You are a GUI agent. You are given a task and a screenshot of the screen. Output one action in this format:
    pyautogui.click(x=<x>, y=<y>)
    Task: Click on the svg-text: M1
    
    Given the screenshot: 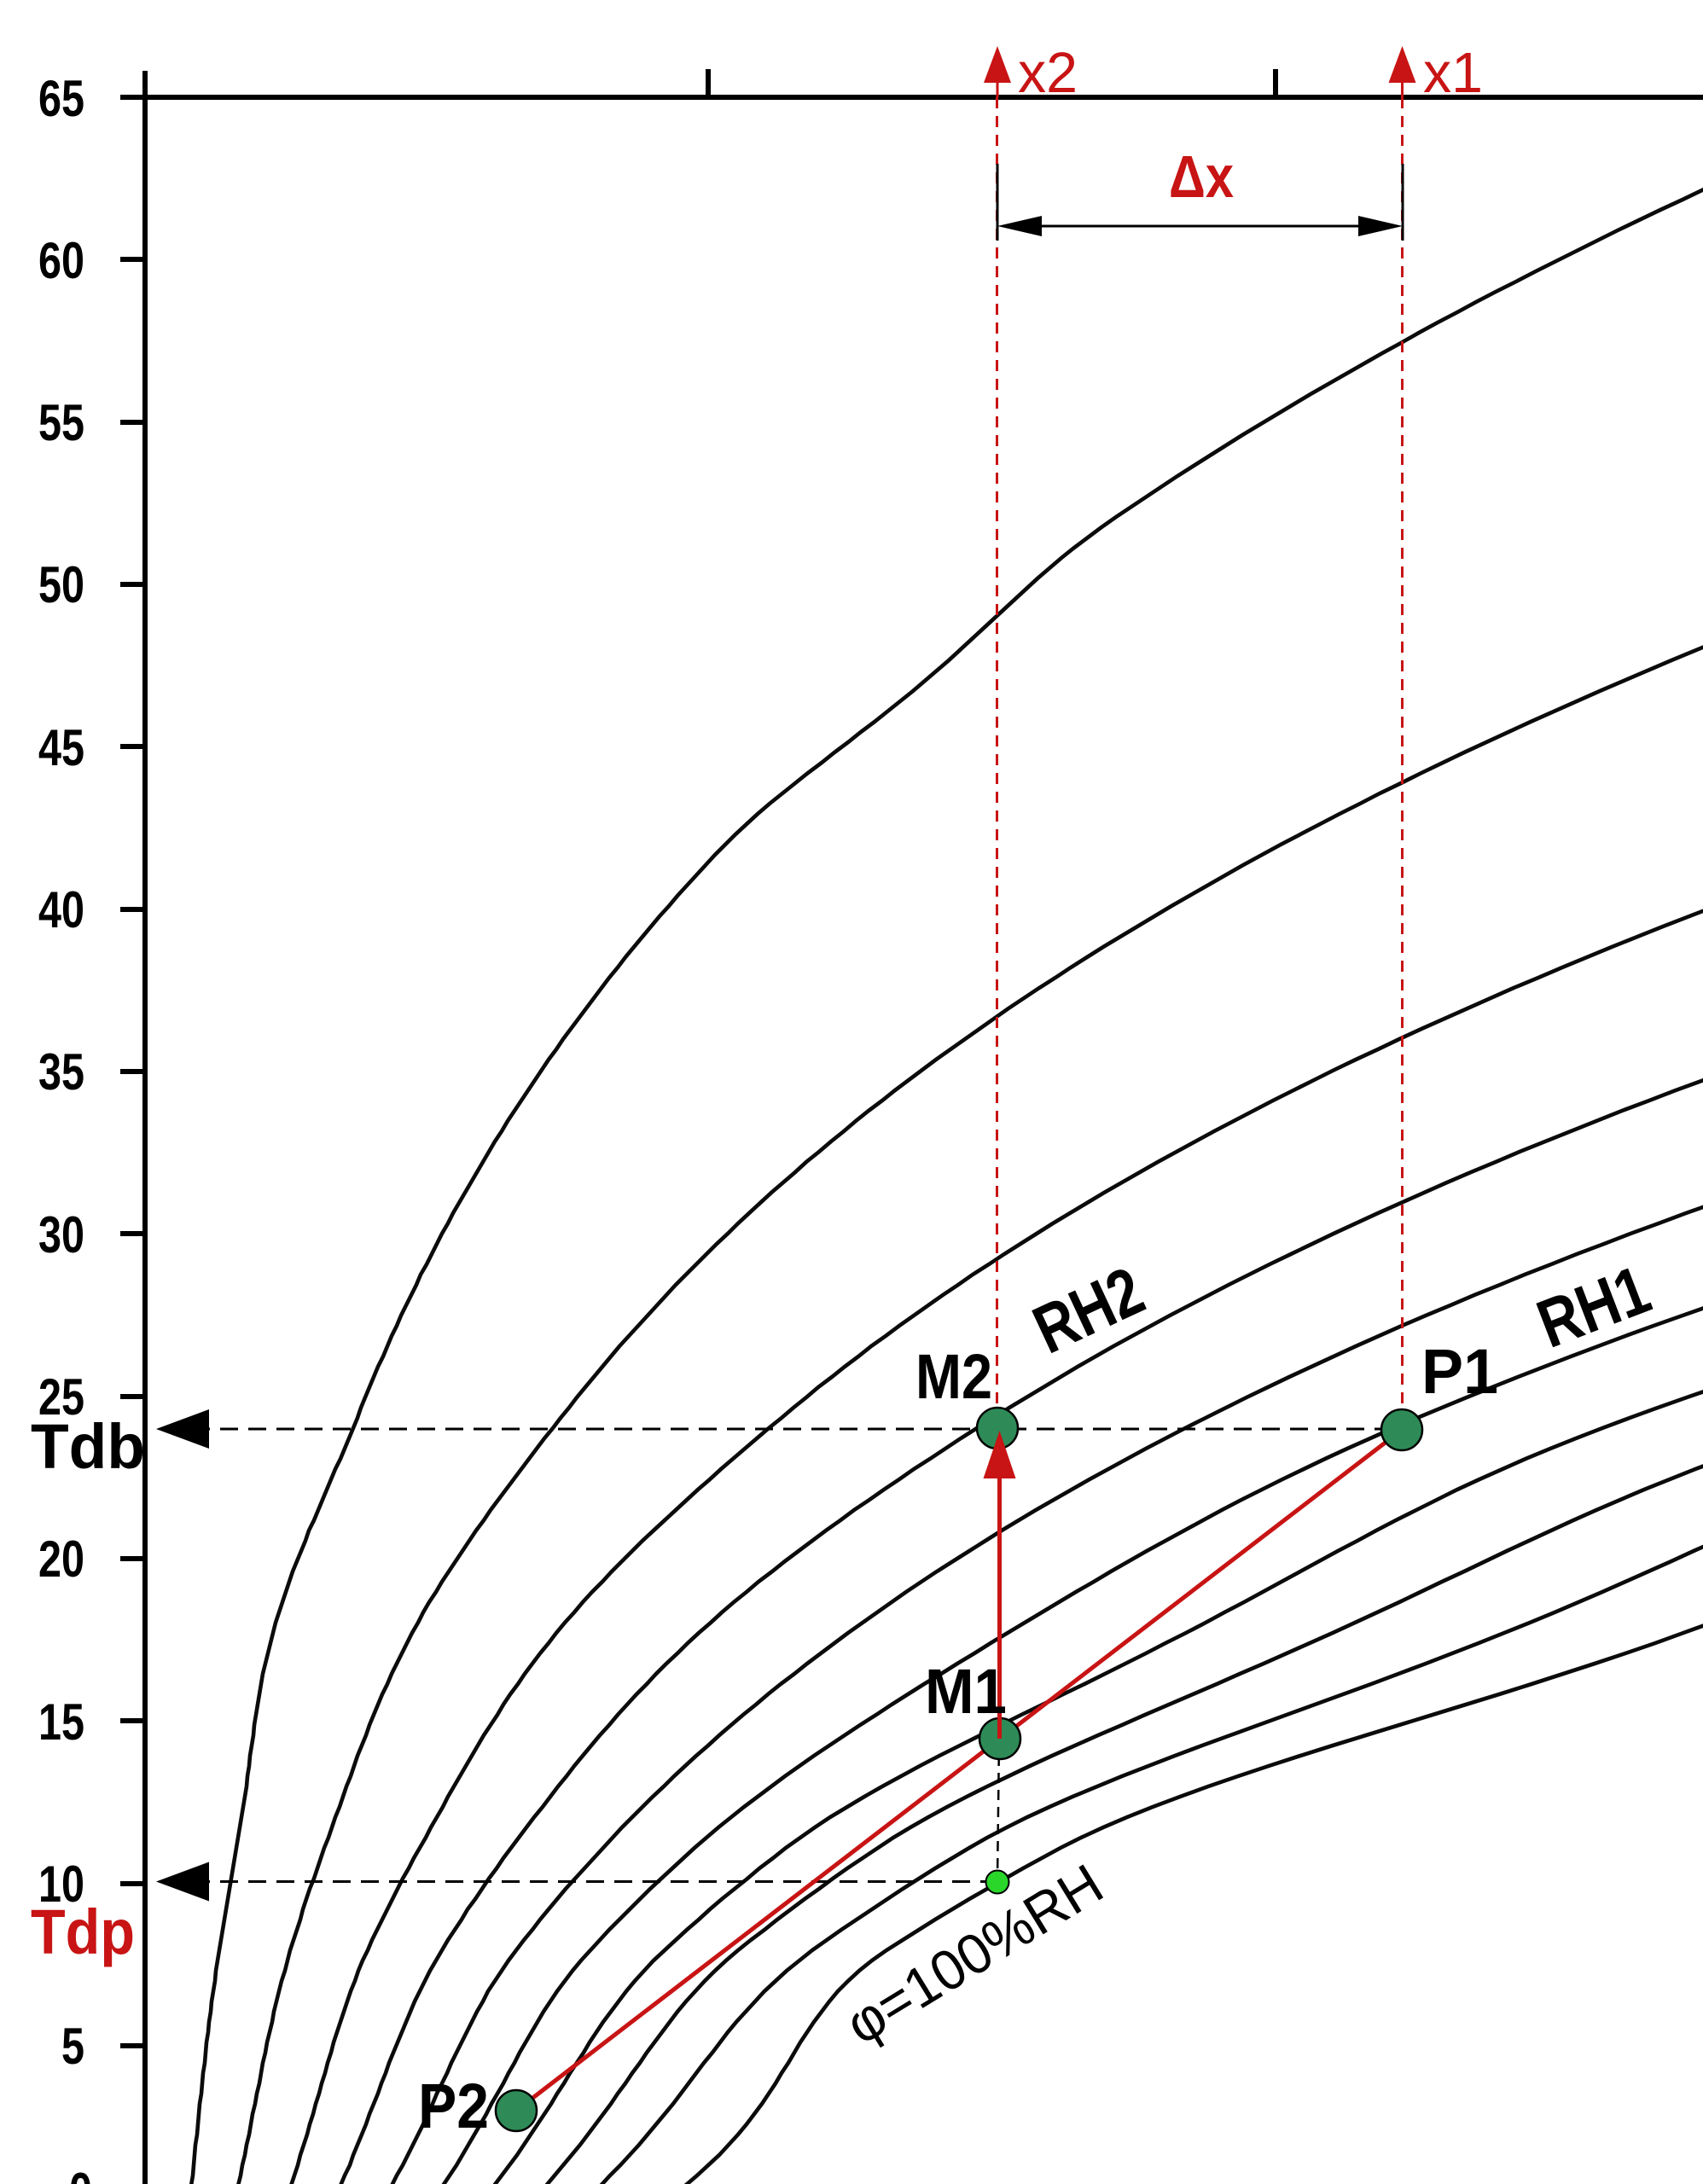 What is the action you would take?
    pyautogui.click(x=966, y=1692)
    